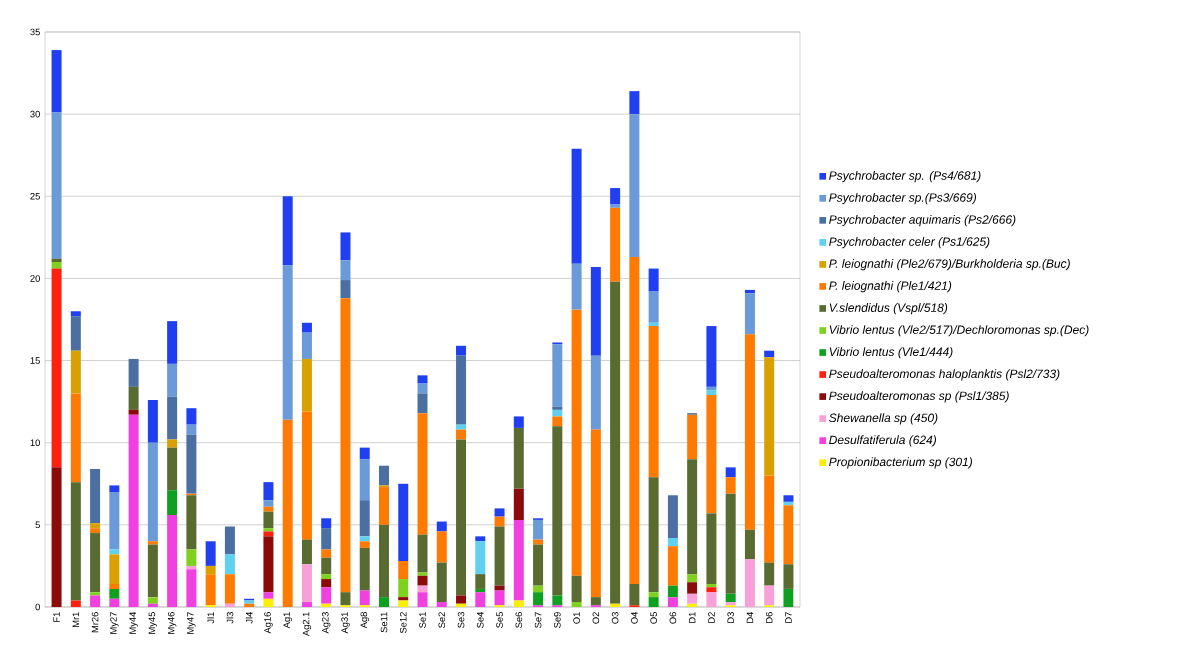  What do you see at coordinates (114, 623) in the screenshot?
I see `x-tick-label: My27` at bounding box center [114, 623].